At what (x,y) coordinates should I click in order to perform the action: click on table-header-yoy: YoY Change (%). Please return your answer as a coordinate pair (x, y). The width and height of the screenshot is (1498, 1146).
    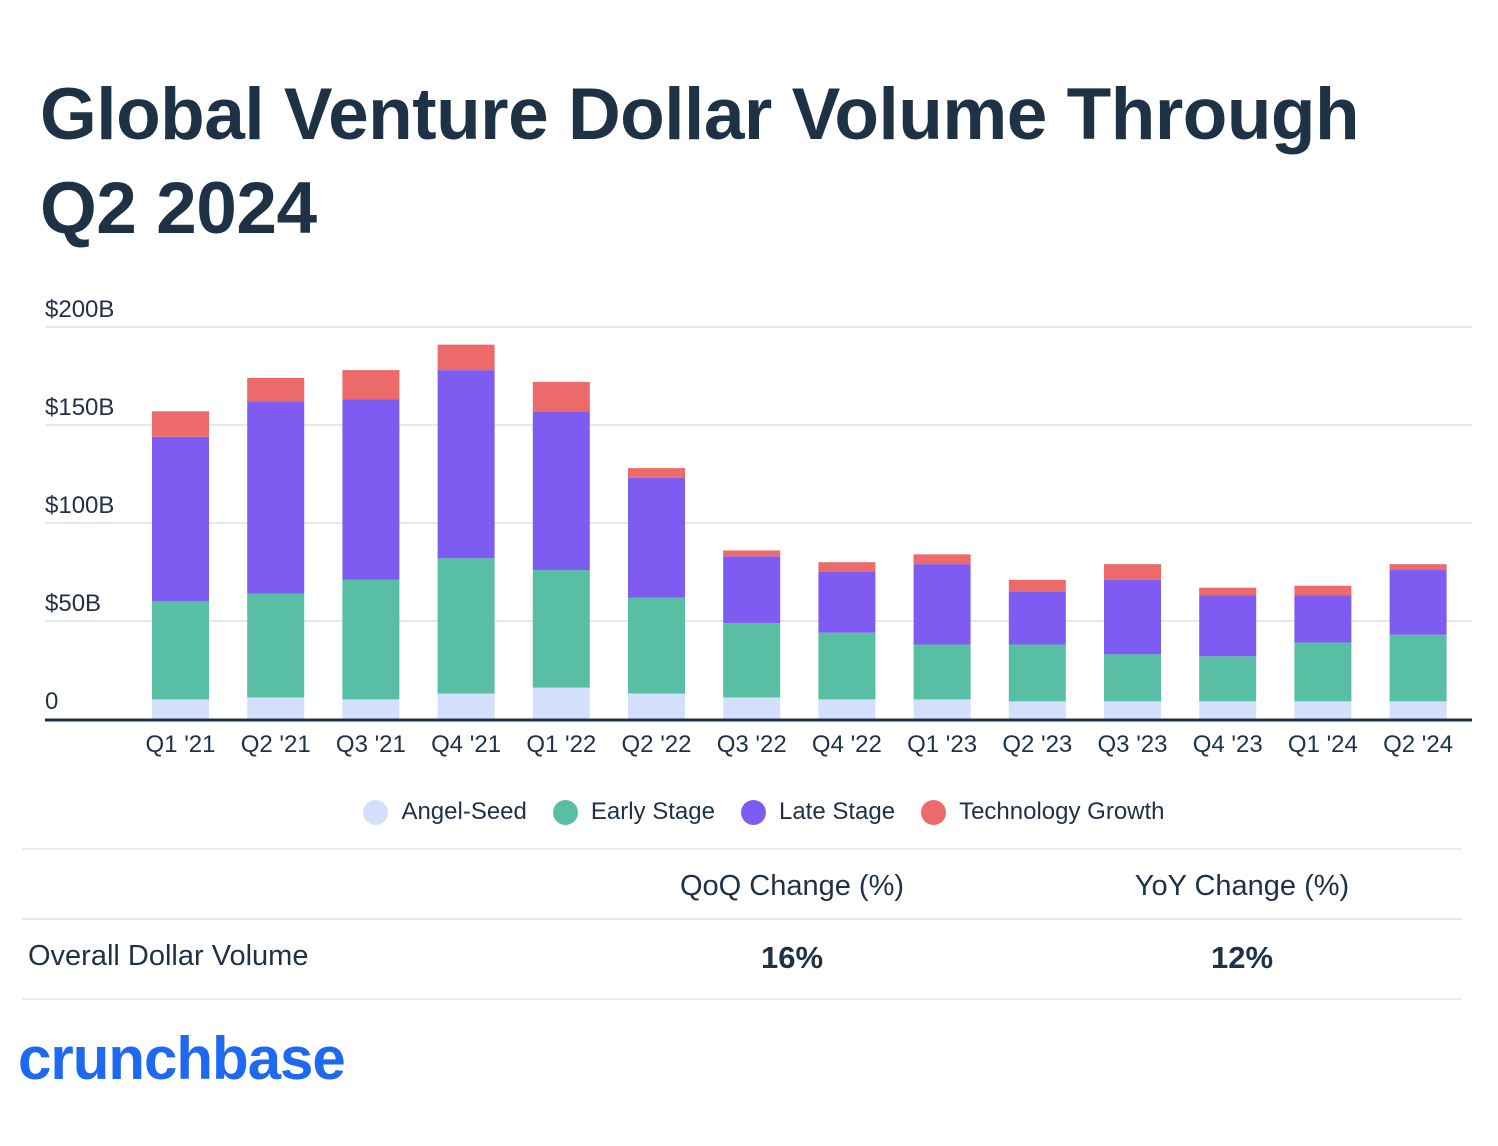
    Looking at the image, I should click on (1242, 886).